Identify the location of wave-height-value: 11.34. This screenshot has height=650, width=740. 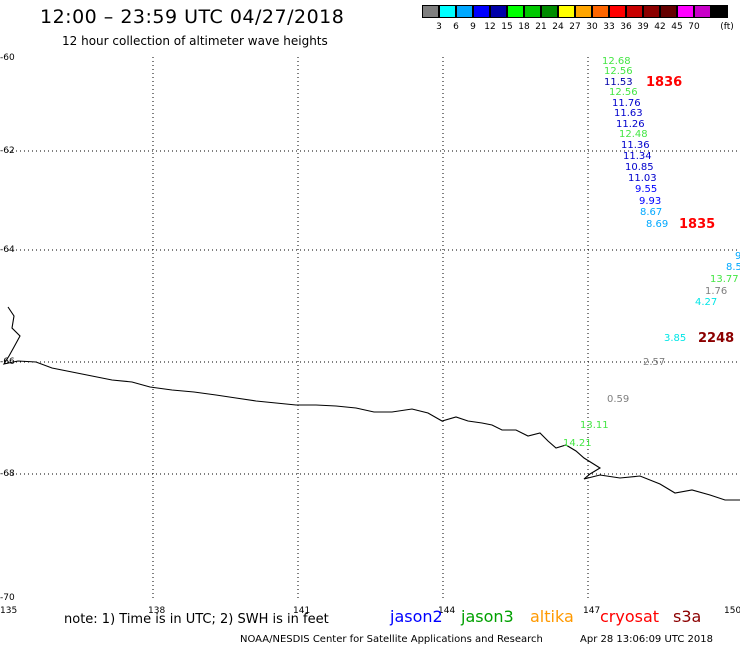
(637, 156).